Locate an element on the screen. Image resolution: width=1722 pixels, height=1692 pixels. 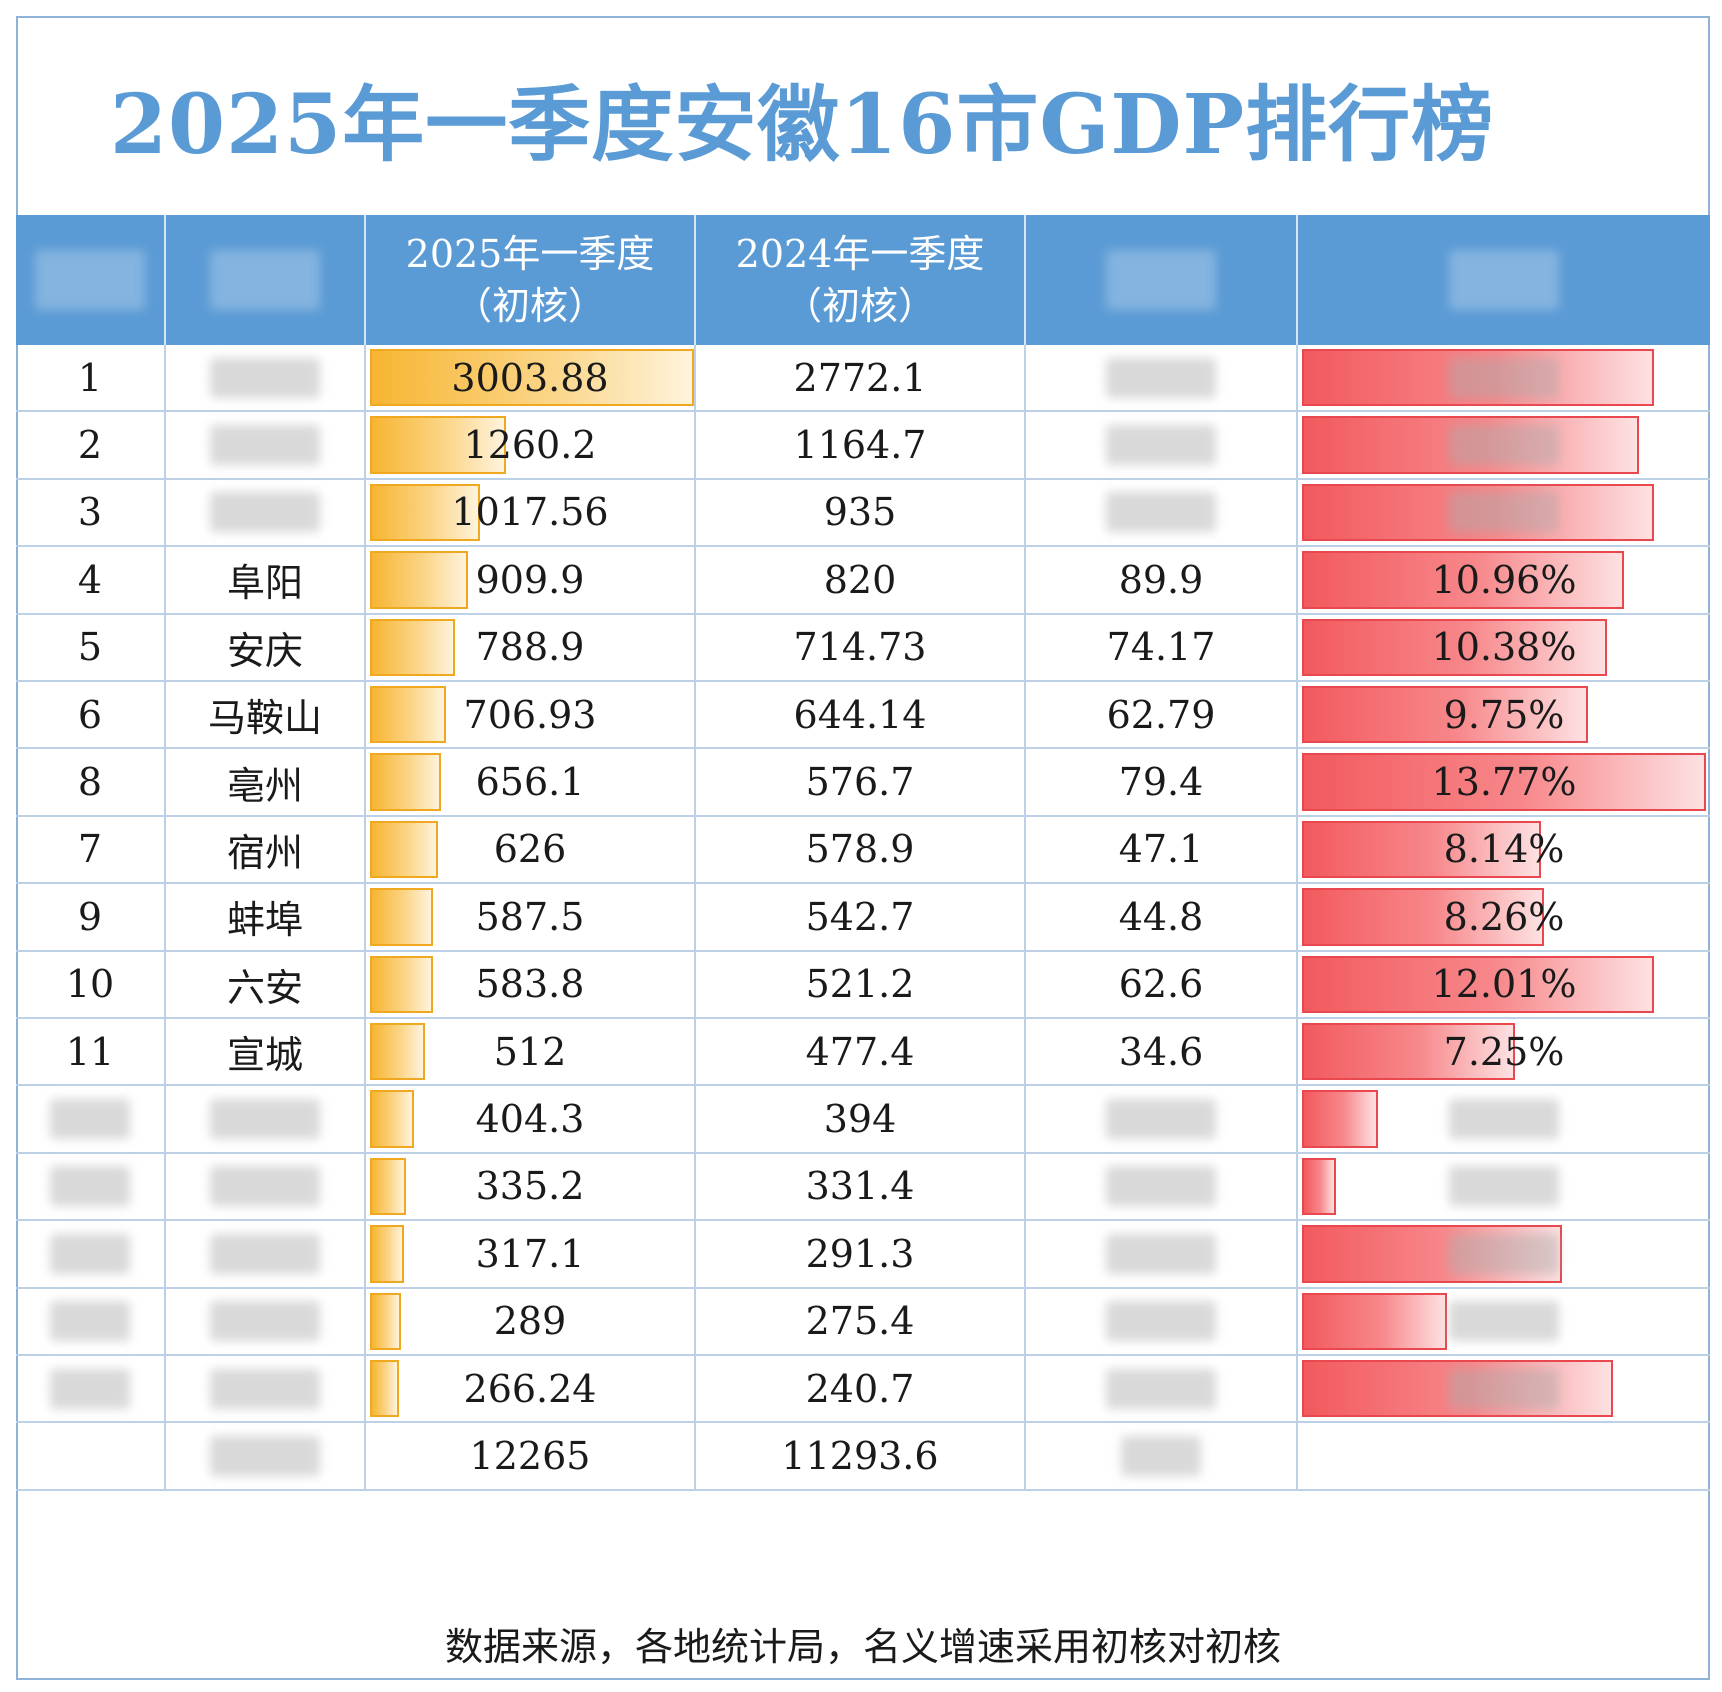
header-increase is located at coordinates (1162, 280).